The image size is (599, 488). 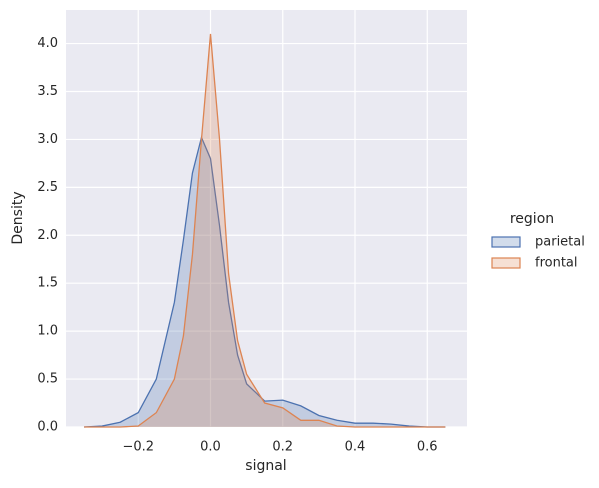 What do you see at coordinates (47, 187) in the screenshot?
I see `y-tick-label: 2.5` at bounding box center [47, 187].